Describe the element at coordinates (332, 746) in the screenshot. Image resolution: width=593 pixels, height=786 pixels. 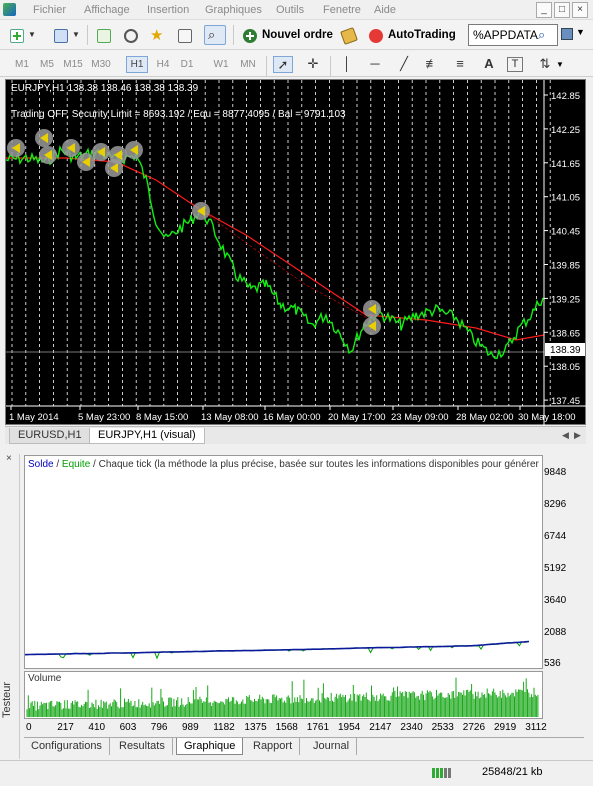
I see `tab-journal: Journal` at that location.